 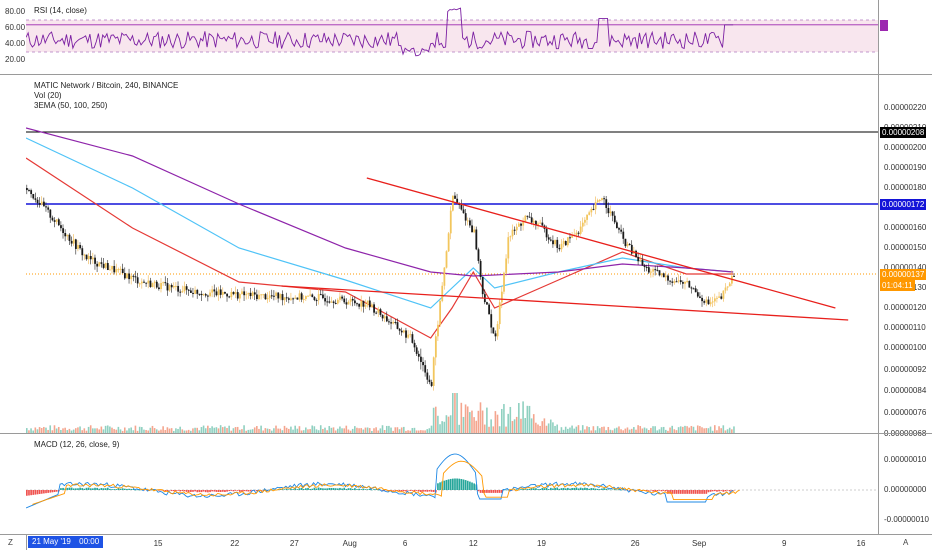 What do you see at coordinates (48, 95) in the screenshot?
I see `volume-legend: Vol (20)` at bounding box center [48, 95].